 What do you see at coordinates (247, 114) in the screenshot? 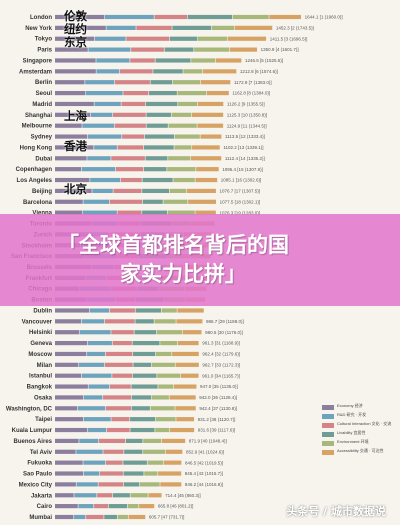
I see `data-label: 1125.3 [10 (1350.8)]` at bounding box center [247, 114].